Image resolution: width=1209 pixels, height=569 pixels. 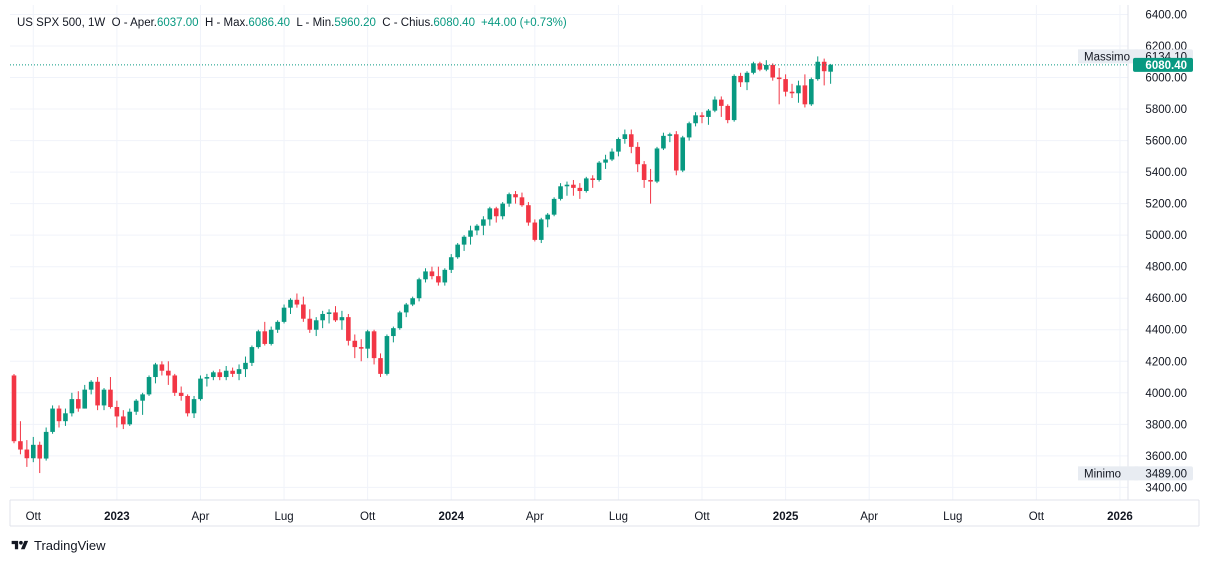 What do you see at coordinates (269, 23) in the screenshot?
I see `legend-high-value: 6086.40` at bounding box center [269, 23].